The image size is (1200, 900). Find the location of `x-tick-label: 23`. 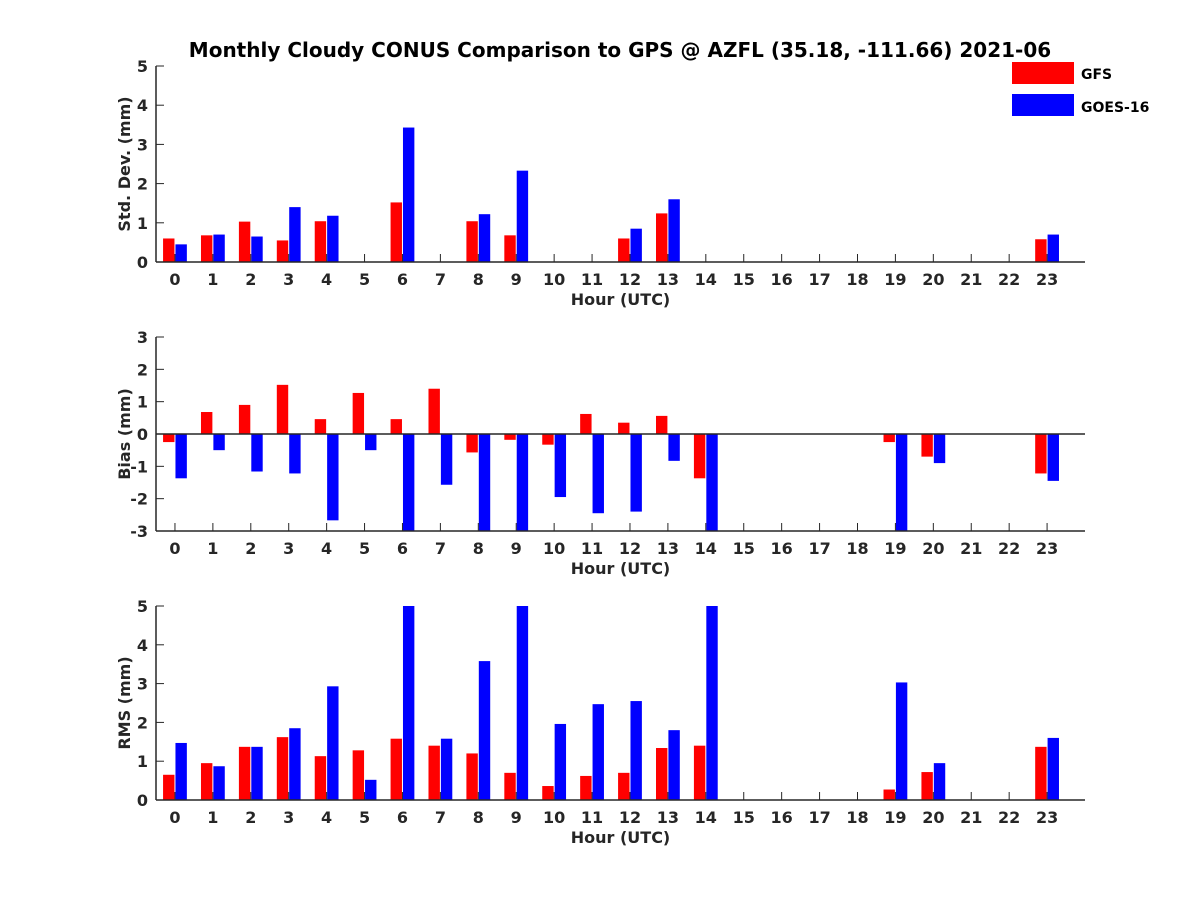

x-tick-label: 23 is located at coordinates (1047, 279).